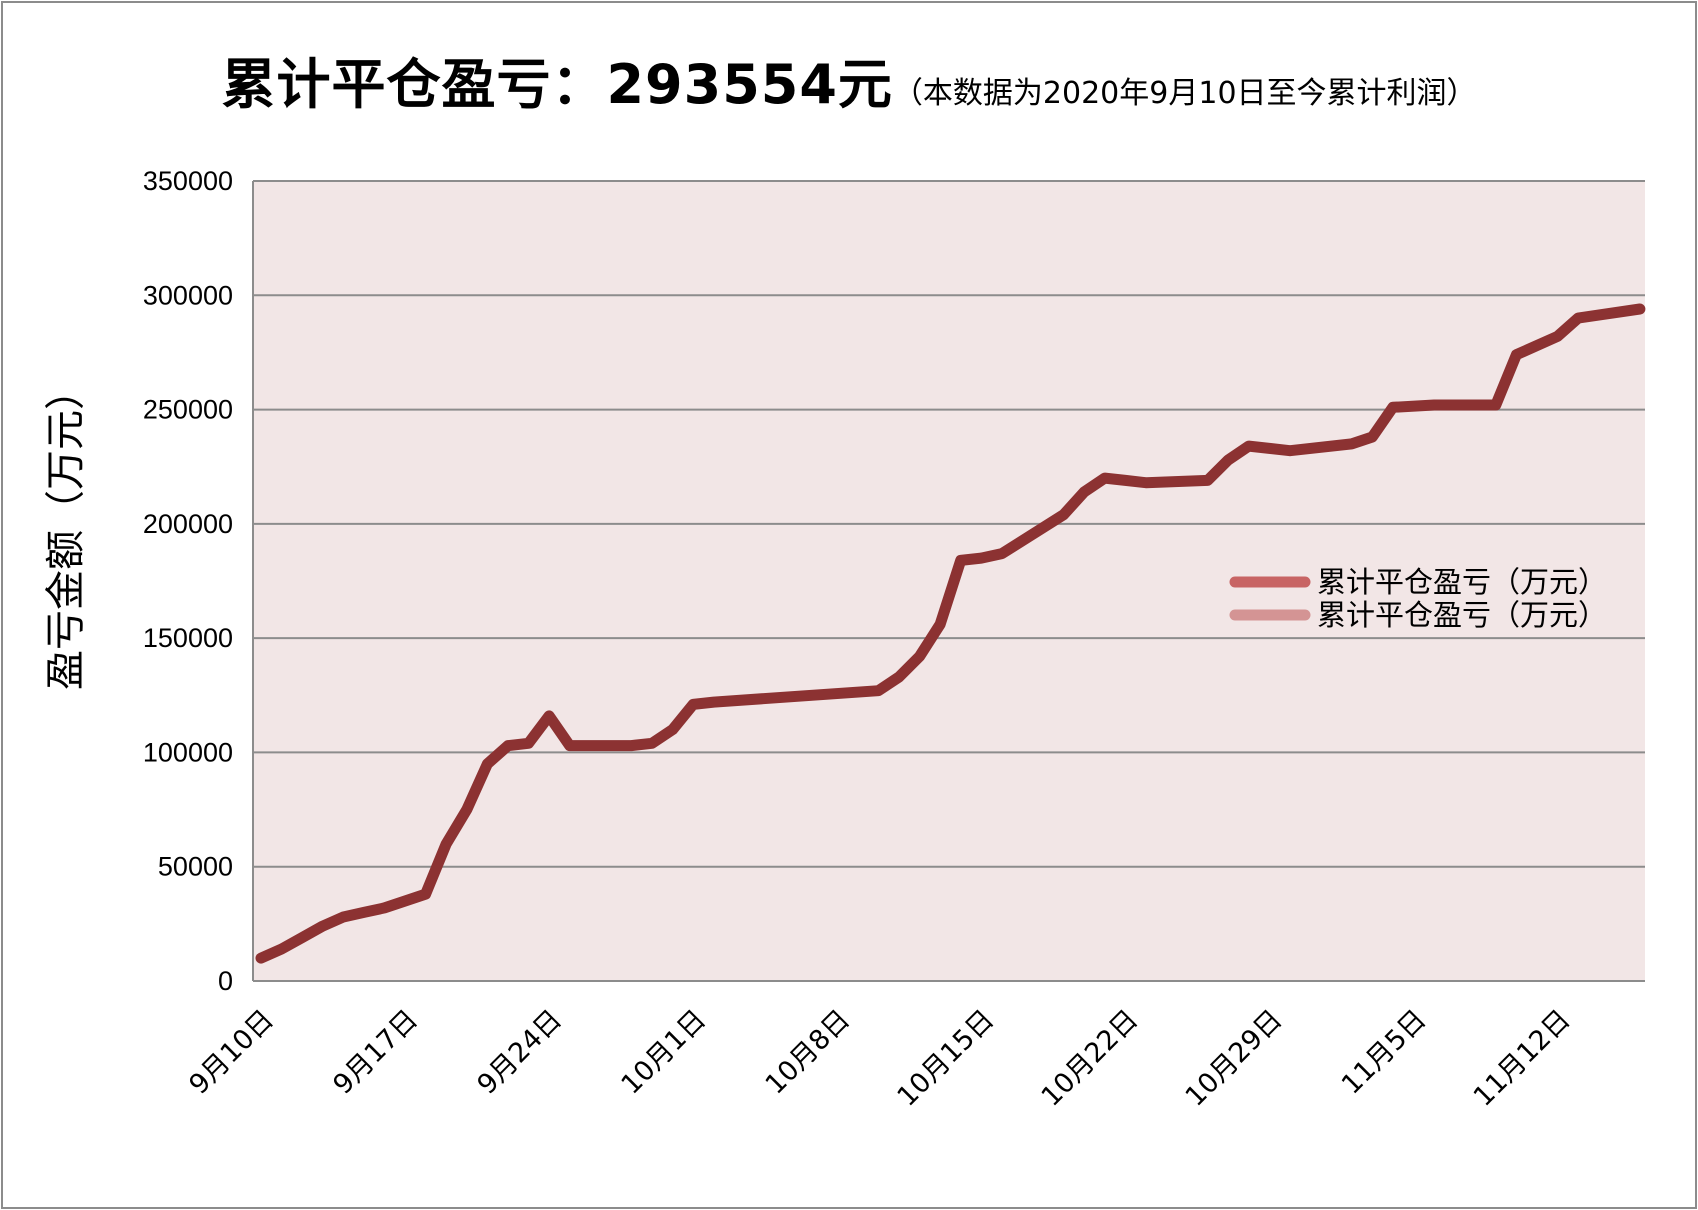  What do you see at coordinates (1234, 1058) in the screenshot?
I see `x-tick-label: 10月29日` at bounding box center [1234, 1058].